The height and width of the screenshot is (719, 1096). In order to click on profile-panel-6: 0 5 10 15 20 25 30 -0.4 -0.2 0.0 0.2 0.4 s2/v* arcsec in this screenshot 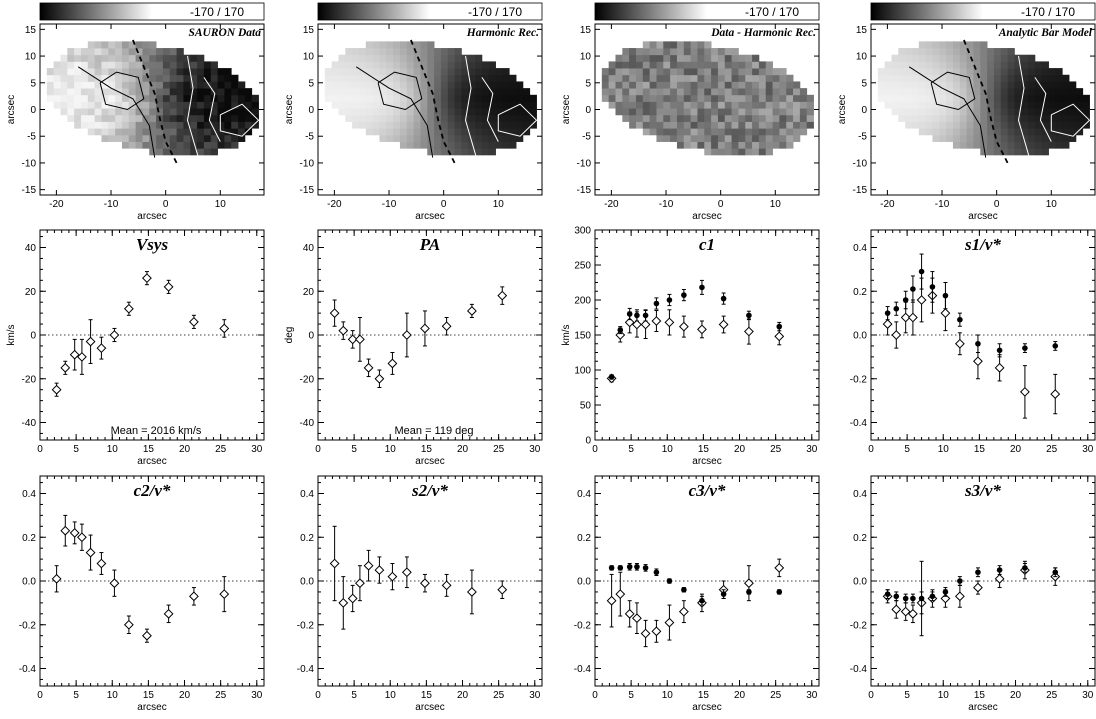, I will do `click(420, 594)`.